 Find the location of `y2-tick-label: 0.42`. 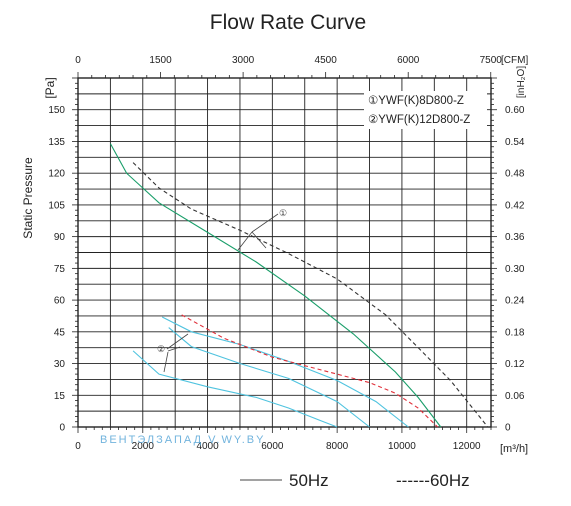

y2-tick-label: 0.42 is located at coordinates (515, 205).